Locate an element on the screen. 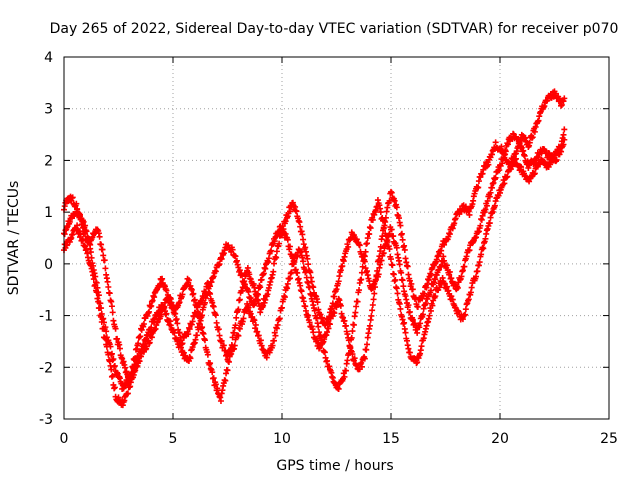 The width and height of the screenshot is (640, 480). y-tick-label: -2 is located at coordinates (46, 368).